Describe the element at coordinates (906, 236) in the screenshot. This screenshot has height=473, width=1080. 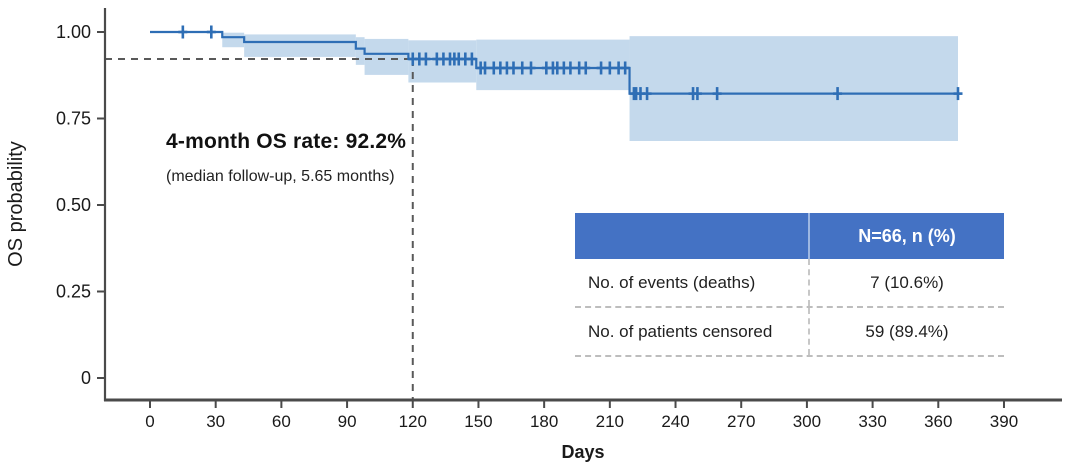
I see `table-header-value-cell: N=66, n (%)` at that location.